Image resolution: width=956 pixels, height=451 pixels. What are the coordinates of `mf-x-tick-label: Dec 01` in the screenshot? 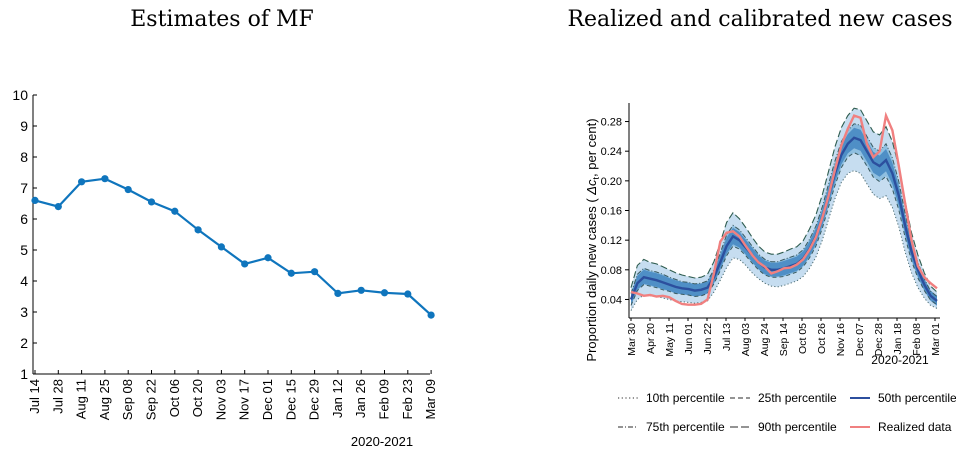 It's located at (267, 399).